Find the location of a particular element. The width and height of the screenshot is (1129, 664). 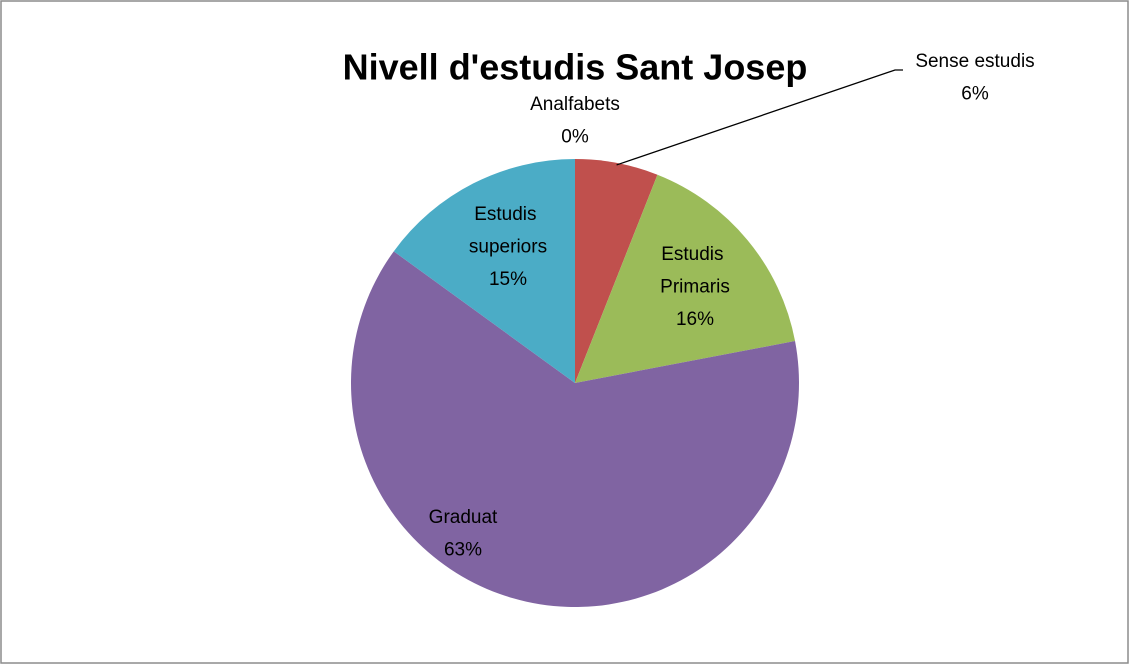

leader-line is located at coordinates (759, 117).